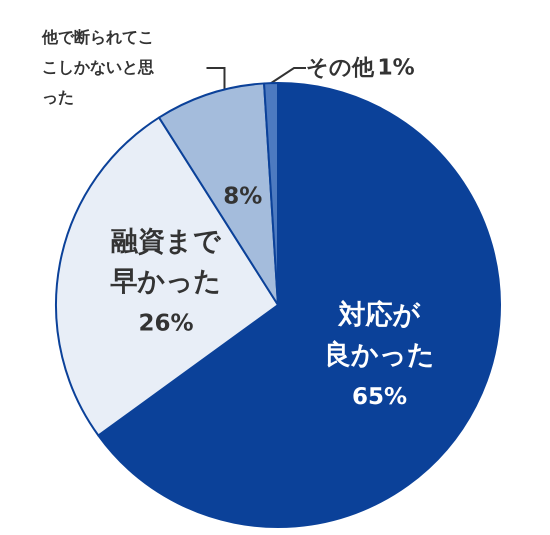 The width and height of the screenshot is (550, 535). What do you see at coordinates (166, 262) in the screenshot?
I see `slice-label: 融資まで早かった` at bounding box center [166, 262].